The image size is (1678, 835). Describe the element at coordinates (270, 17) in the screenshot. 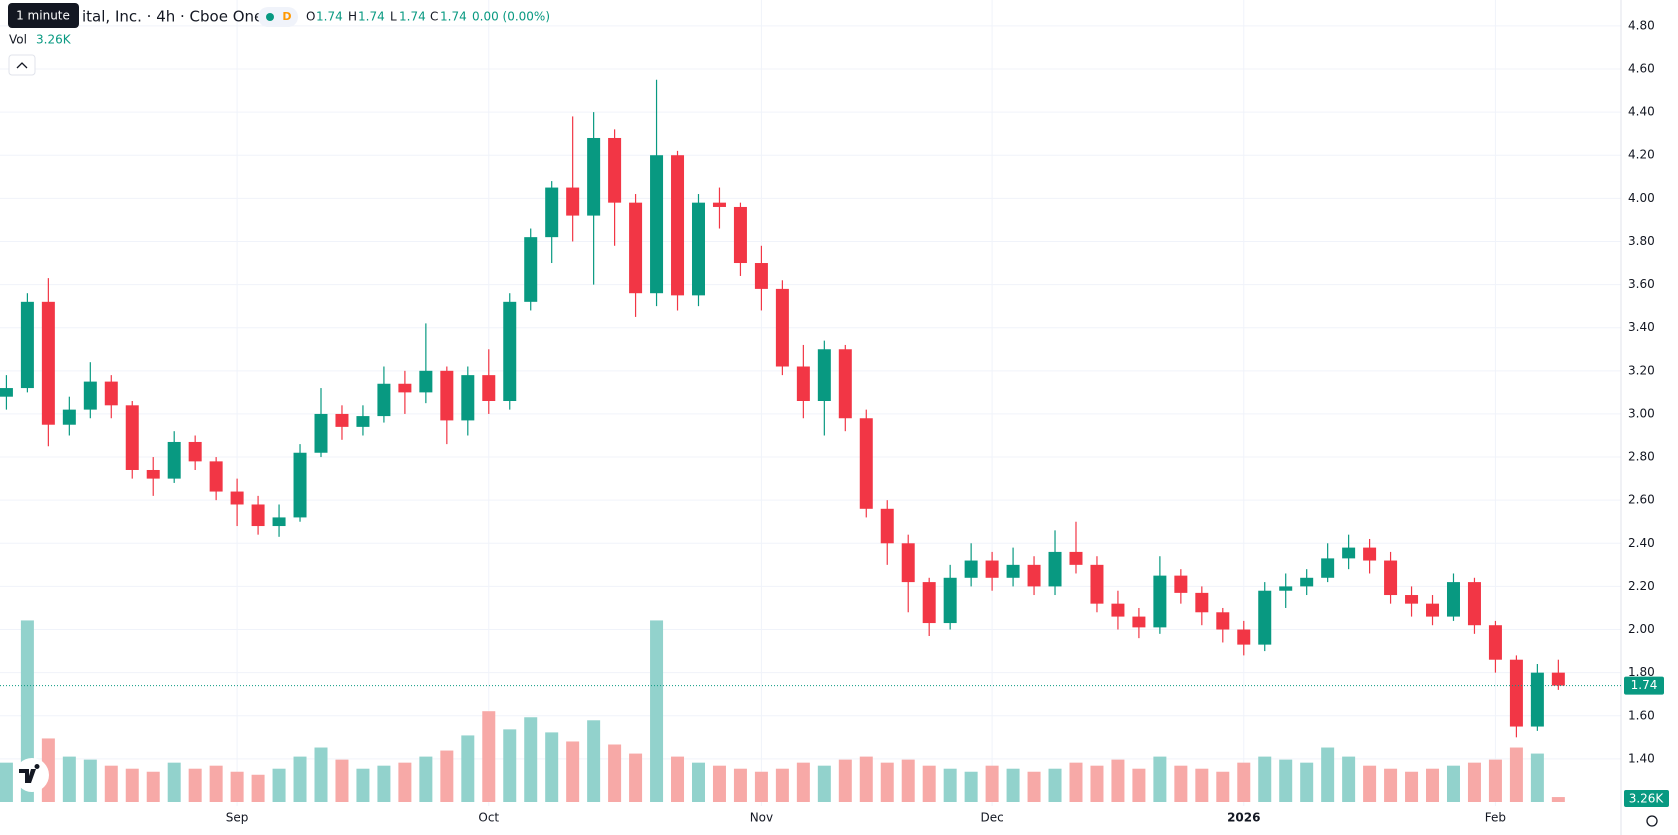

I see `status-dot` at that location.